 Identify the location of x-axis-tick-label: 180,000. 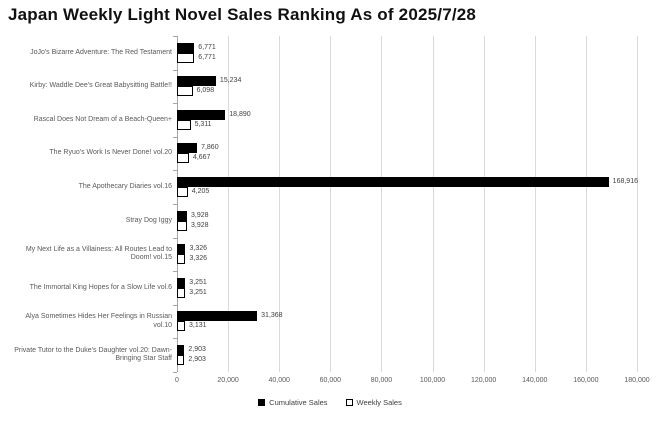
(637, 380).